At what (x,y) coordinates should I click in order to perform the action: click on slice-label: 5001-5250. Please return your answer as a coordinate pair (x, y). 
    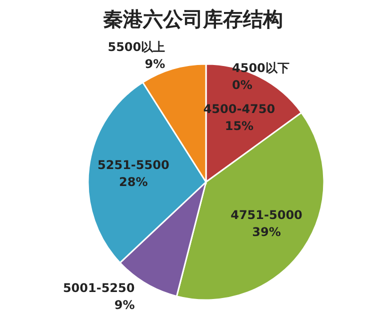
    Looking at the image, I should click on (98, 287).